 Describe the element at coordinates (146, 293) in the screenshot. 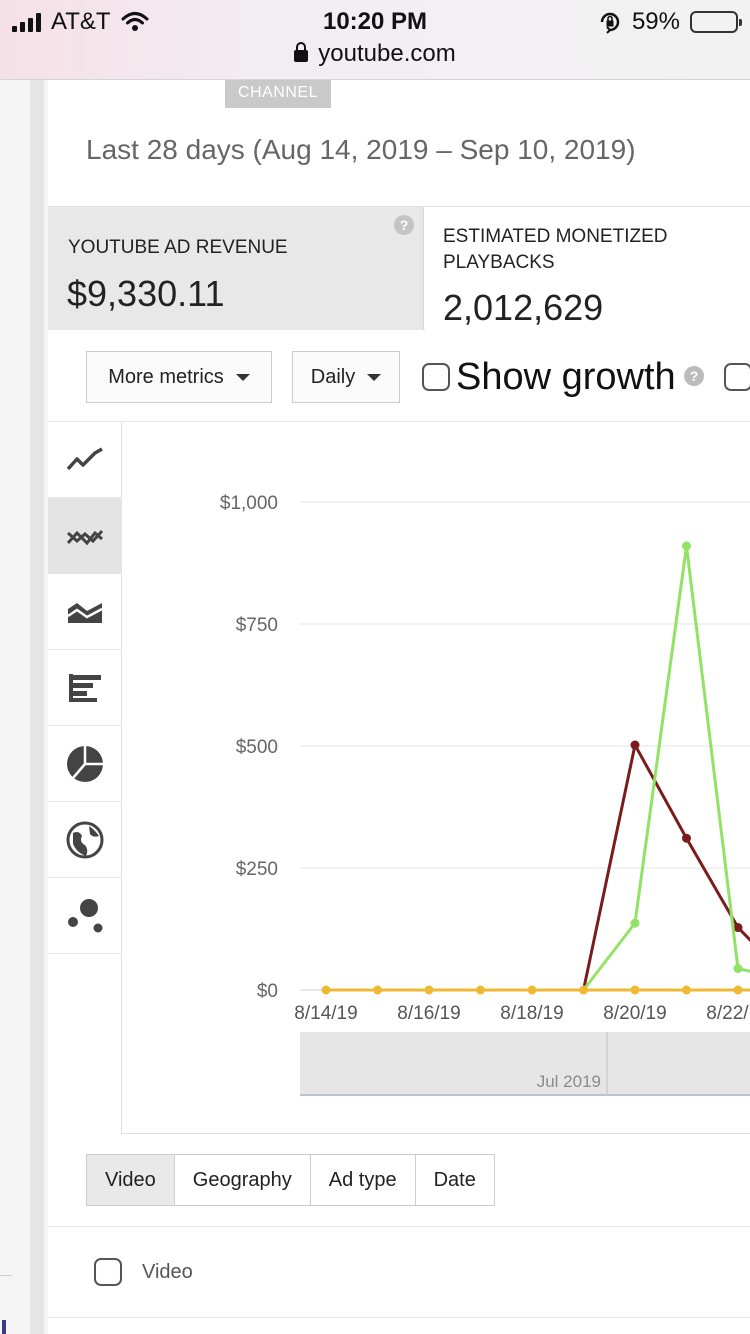

I see `metric-value: $9,330.11` at that location.